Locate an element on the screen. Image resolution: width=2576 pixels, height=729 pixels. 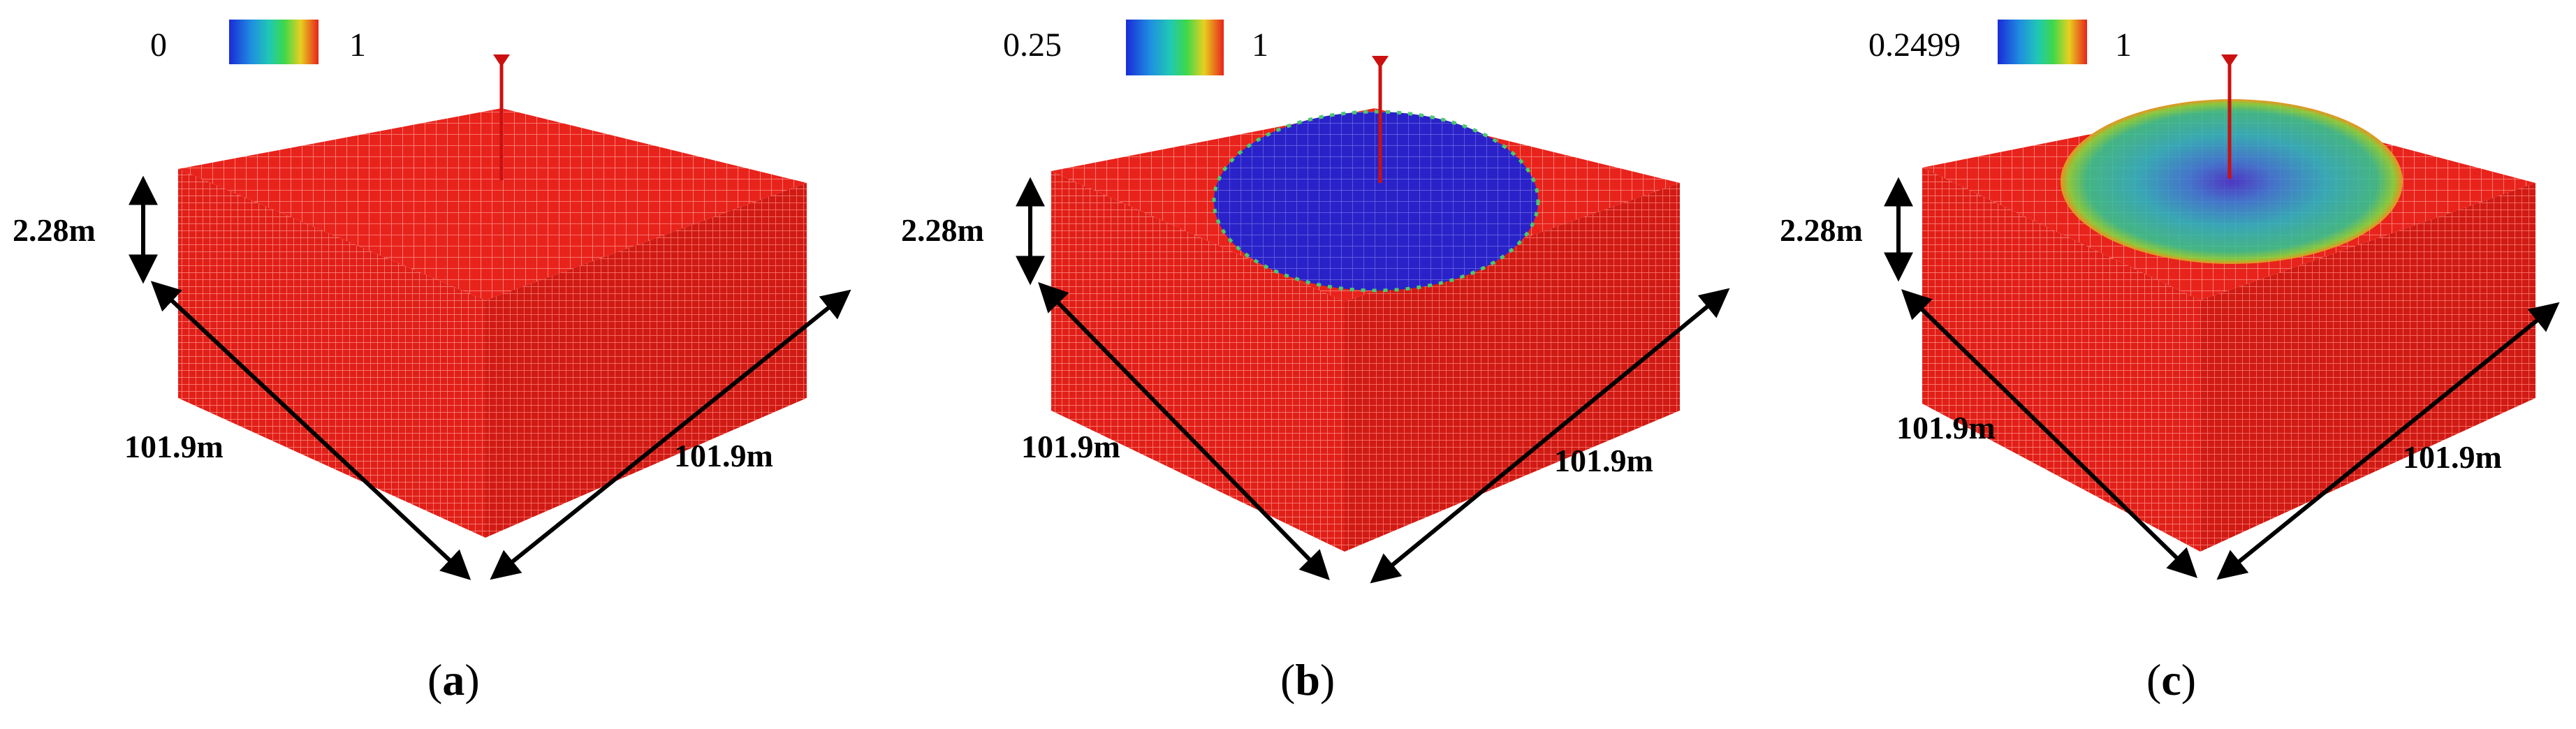
caption-c: (c) is located at coordinates (2171, 680).